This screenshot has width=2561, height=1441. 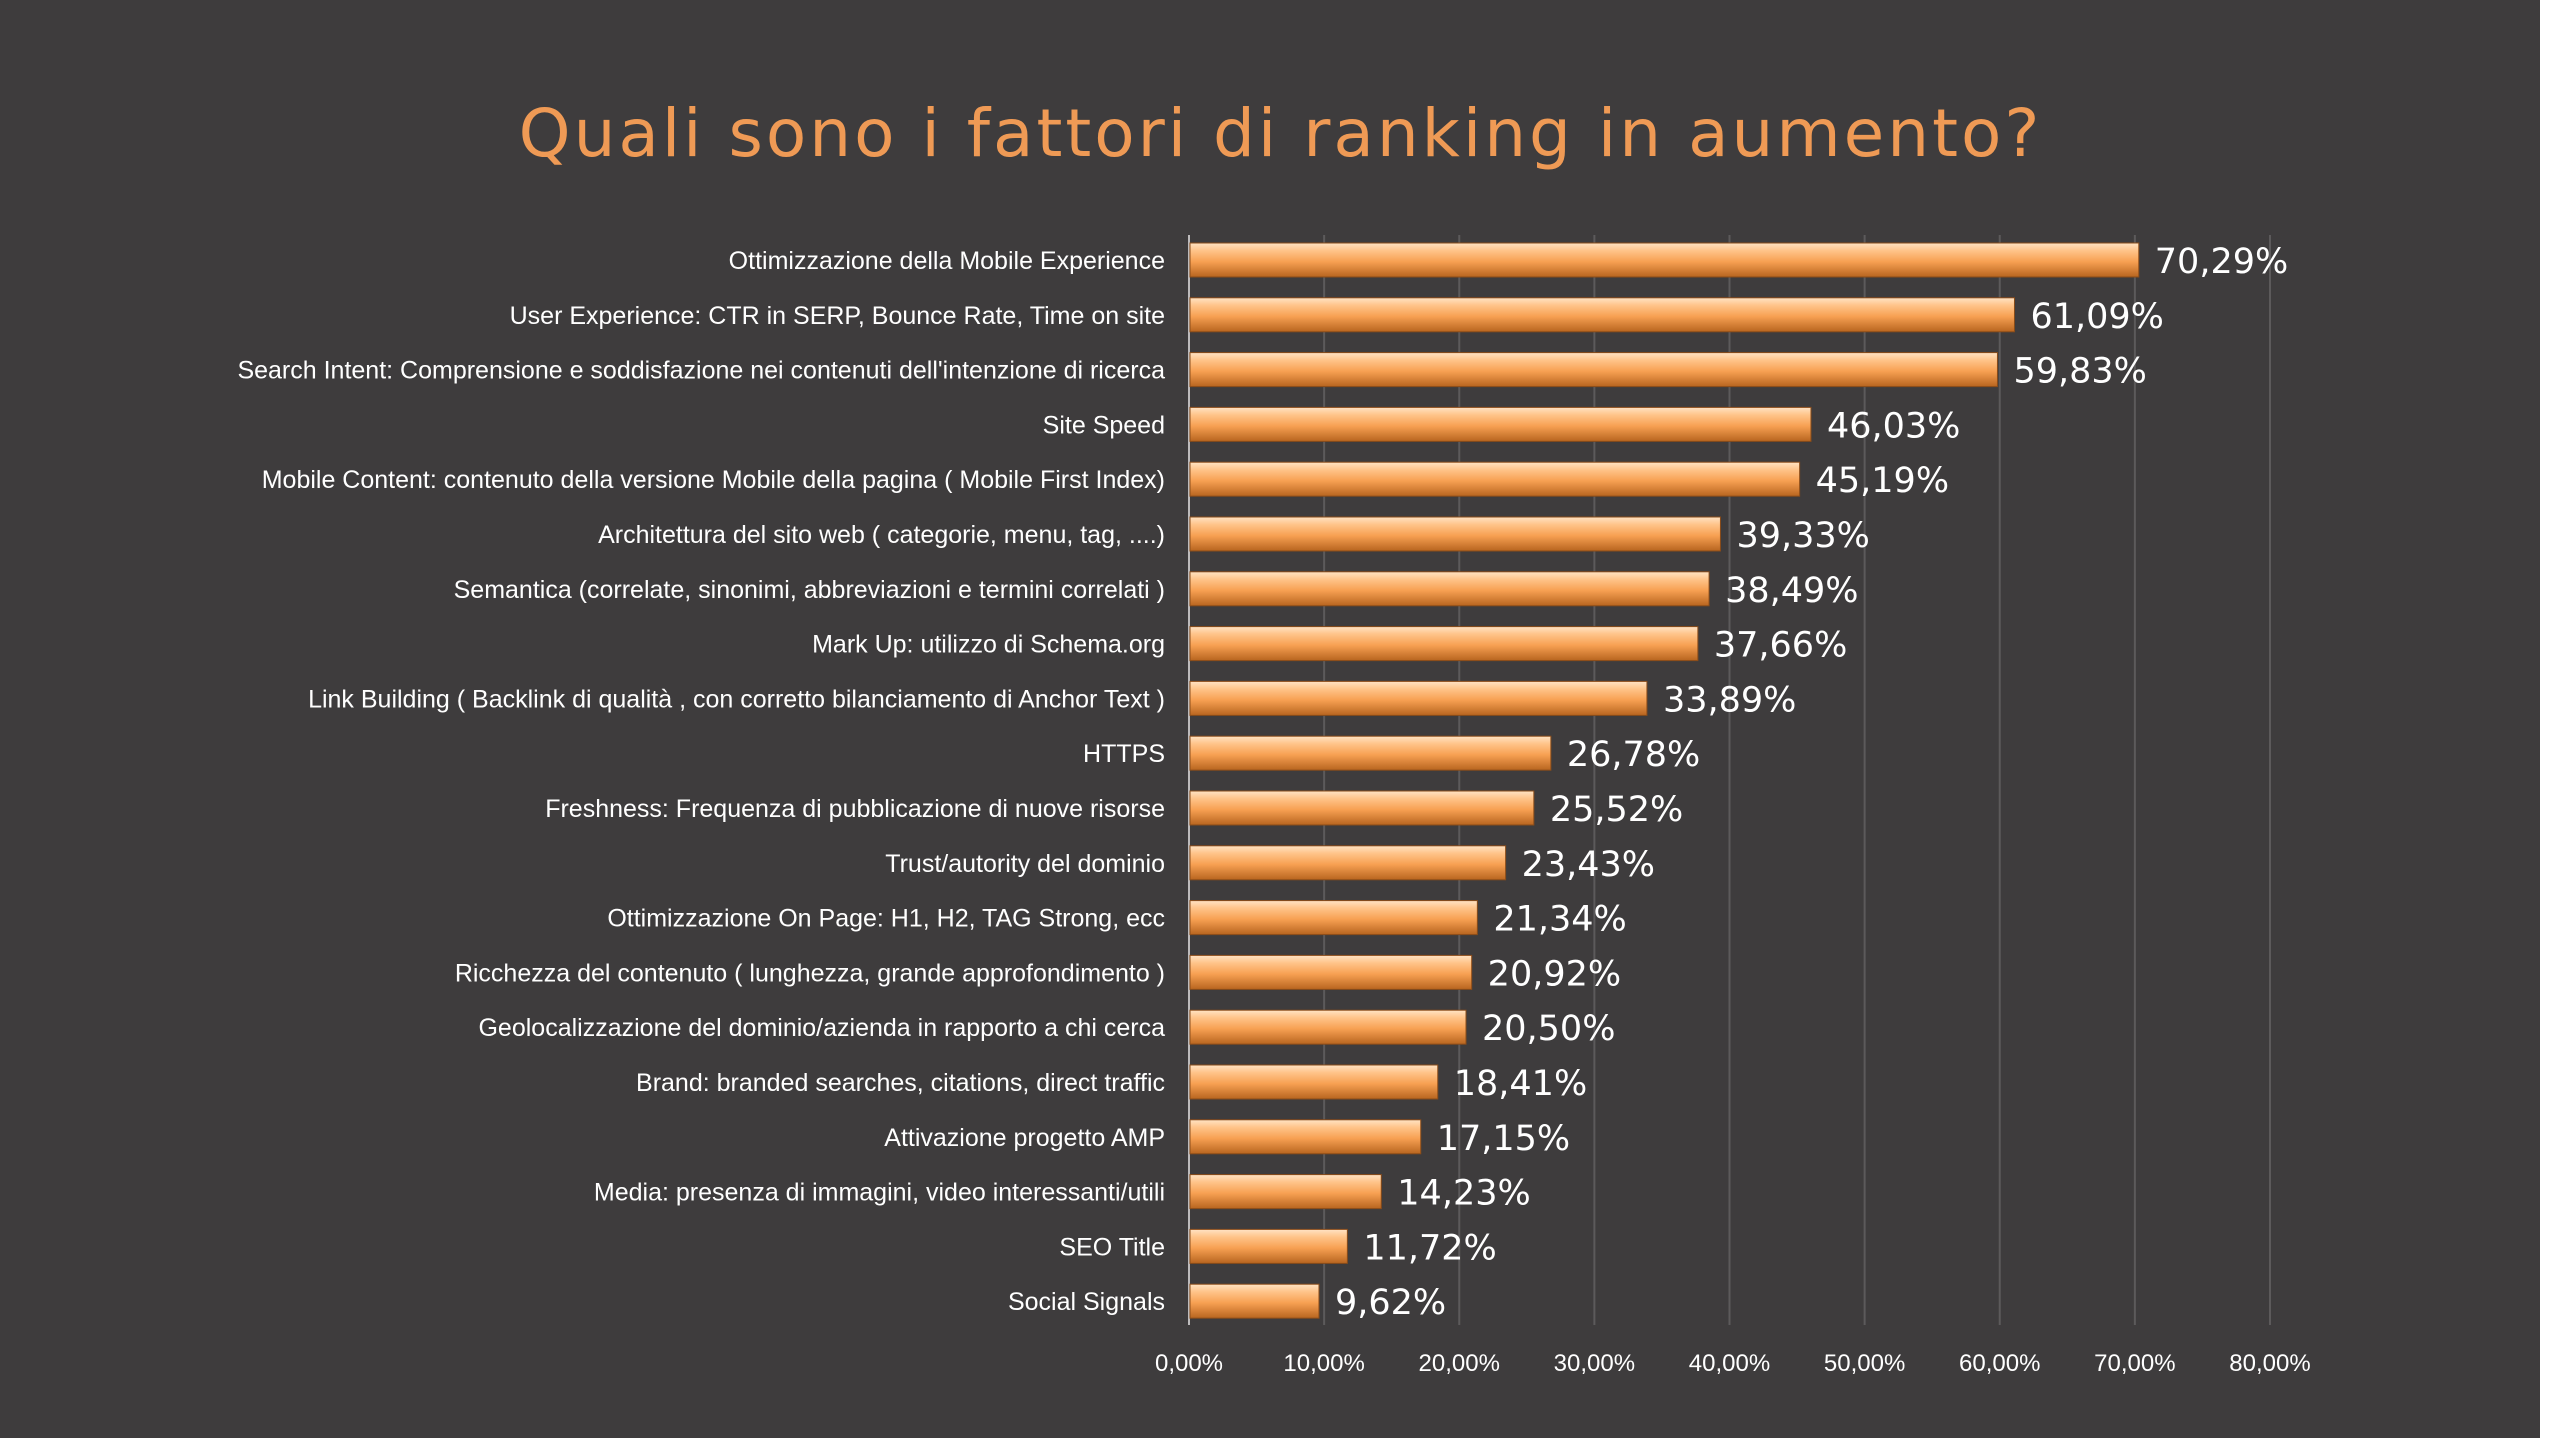 What do you see at coordinates (1554, 974) in the screenshot?
I see `value-label: 20,92%` at bounding box center [1554, 974].